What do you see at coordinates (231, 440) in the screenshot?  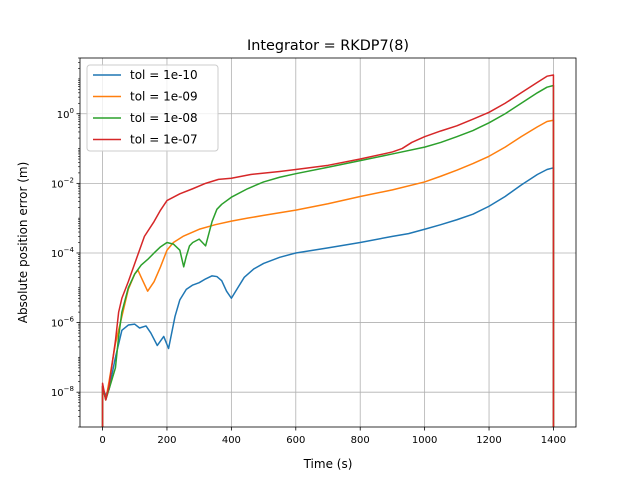 I see `x-tick-label: 400` at bounding box center [231, 440].